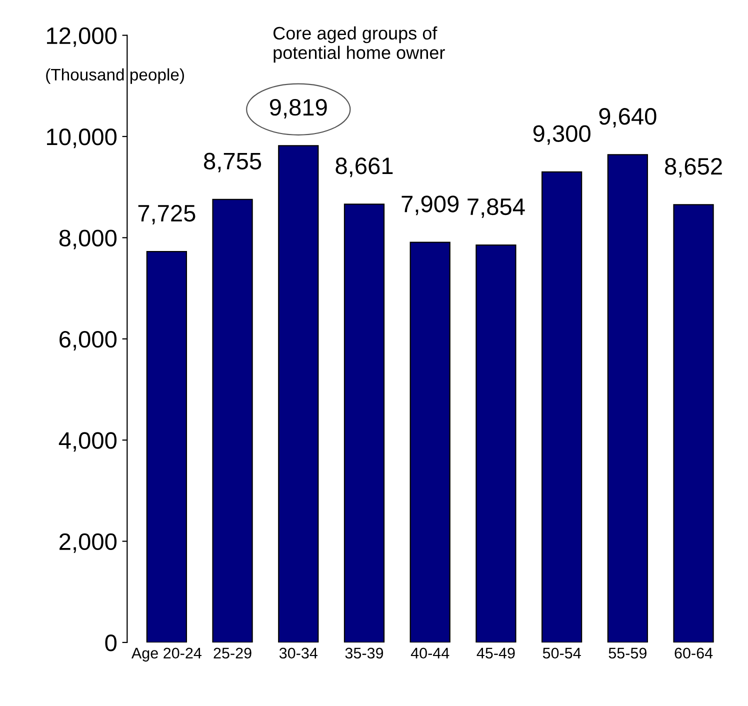 This screenshot has width=748, height=706. I want to click on data-label: 8,755, so click(233, 162).